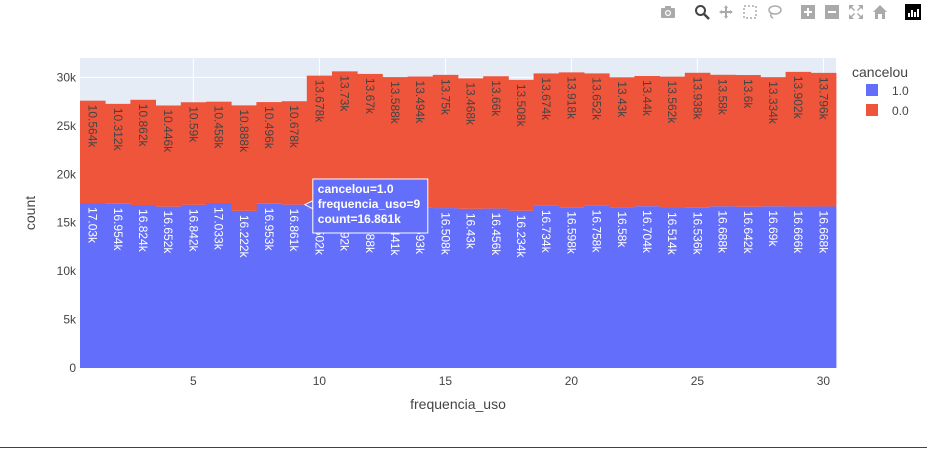  What do you see at coordinates (70, 320) in the screenshot?
I see `y-tick-label: 5k` at bounding box center [70, 320].